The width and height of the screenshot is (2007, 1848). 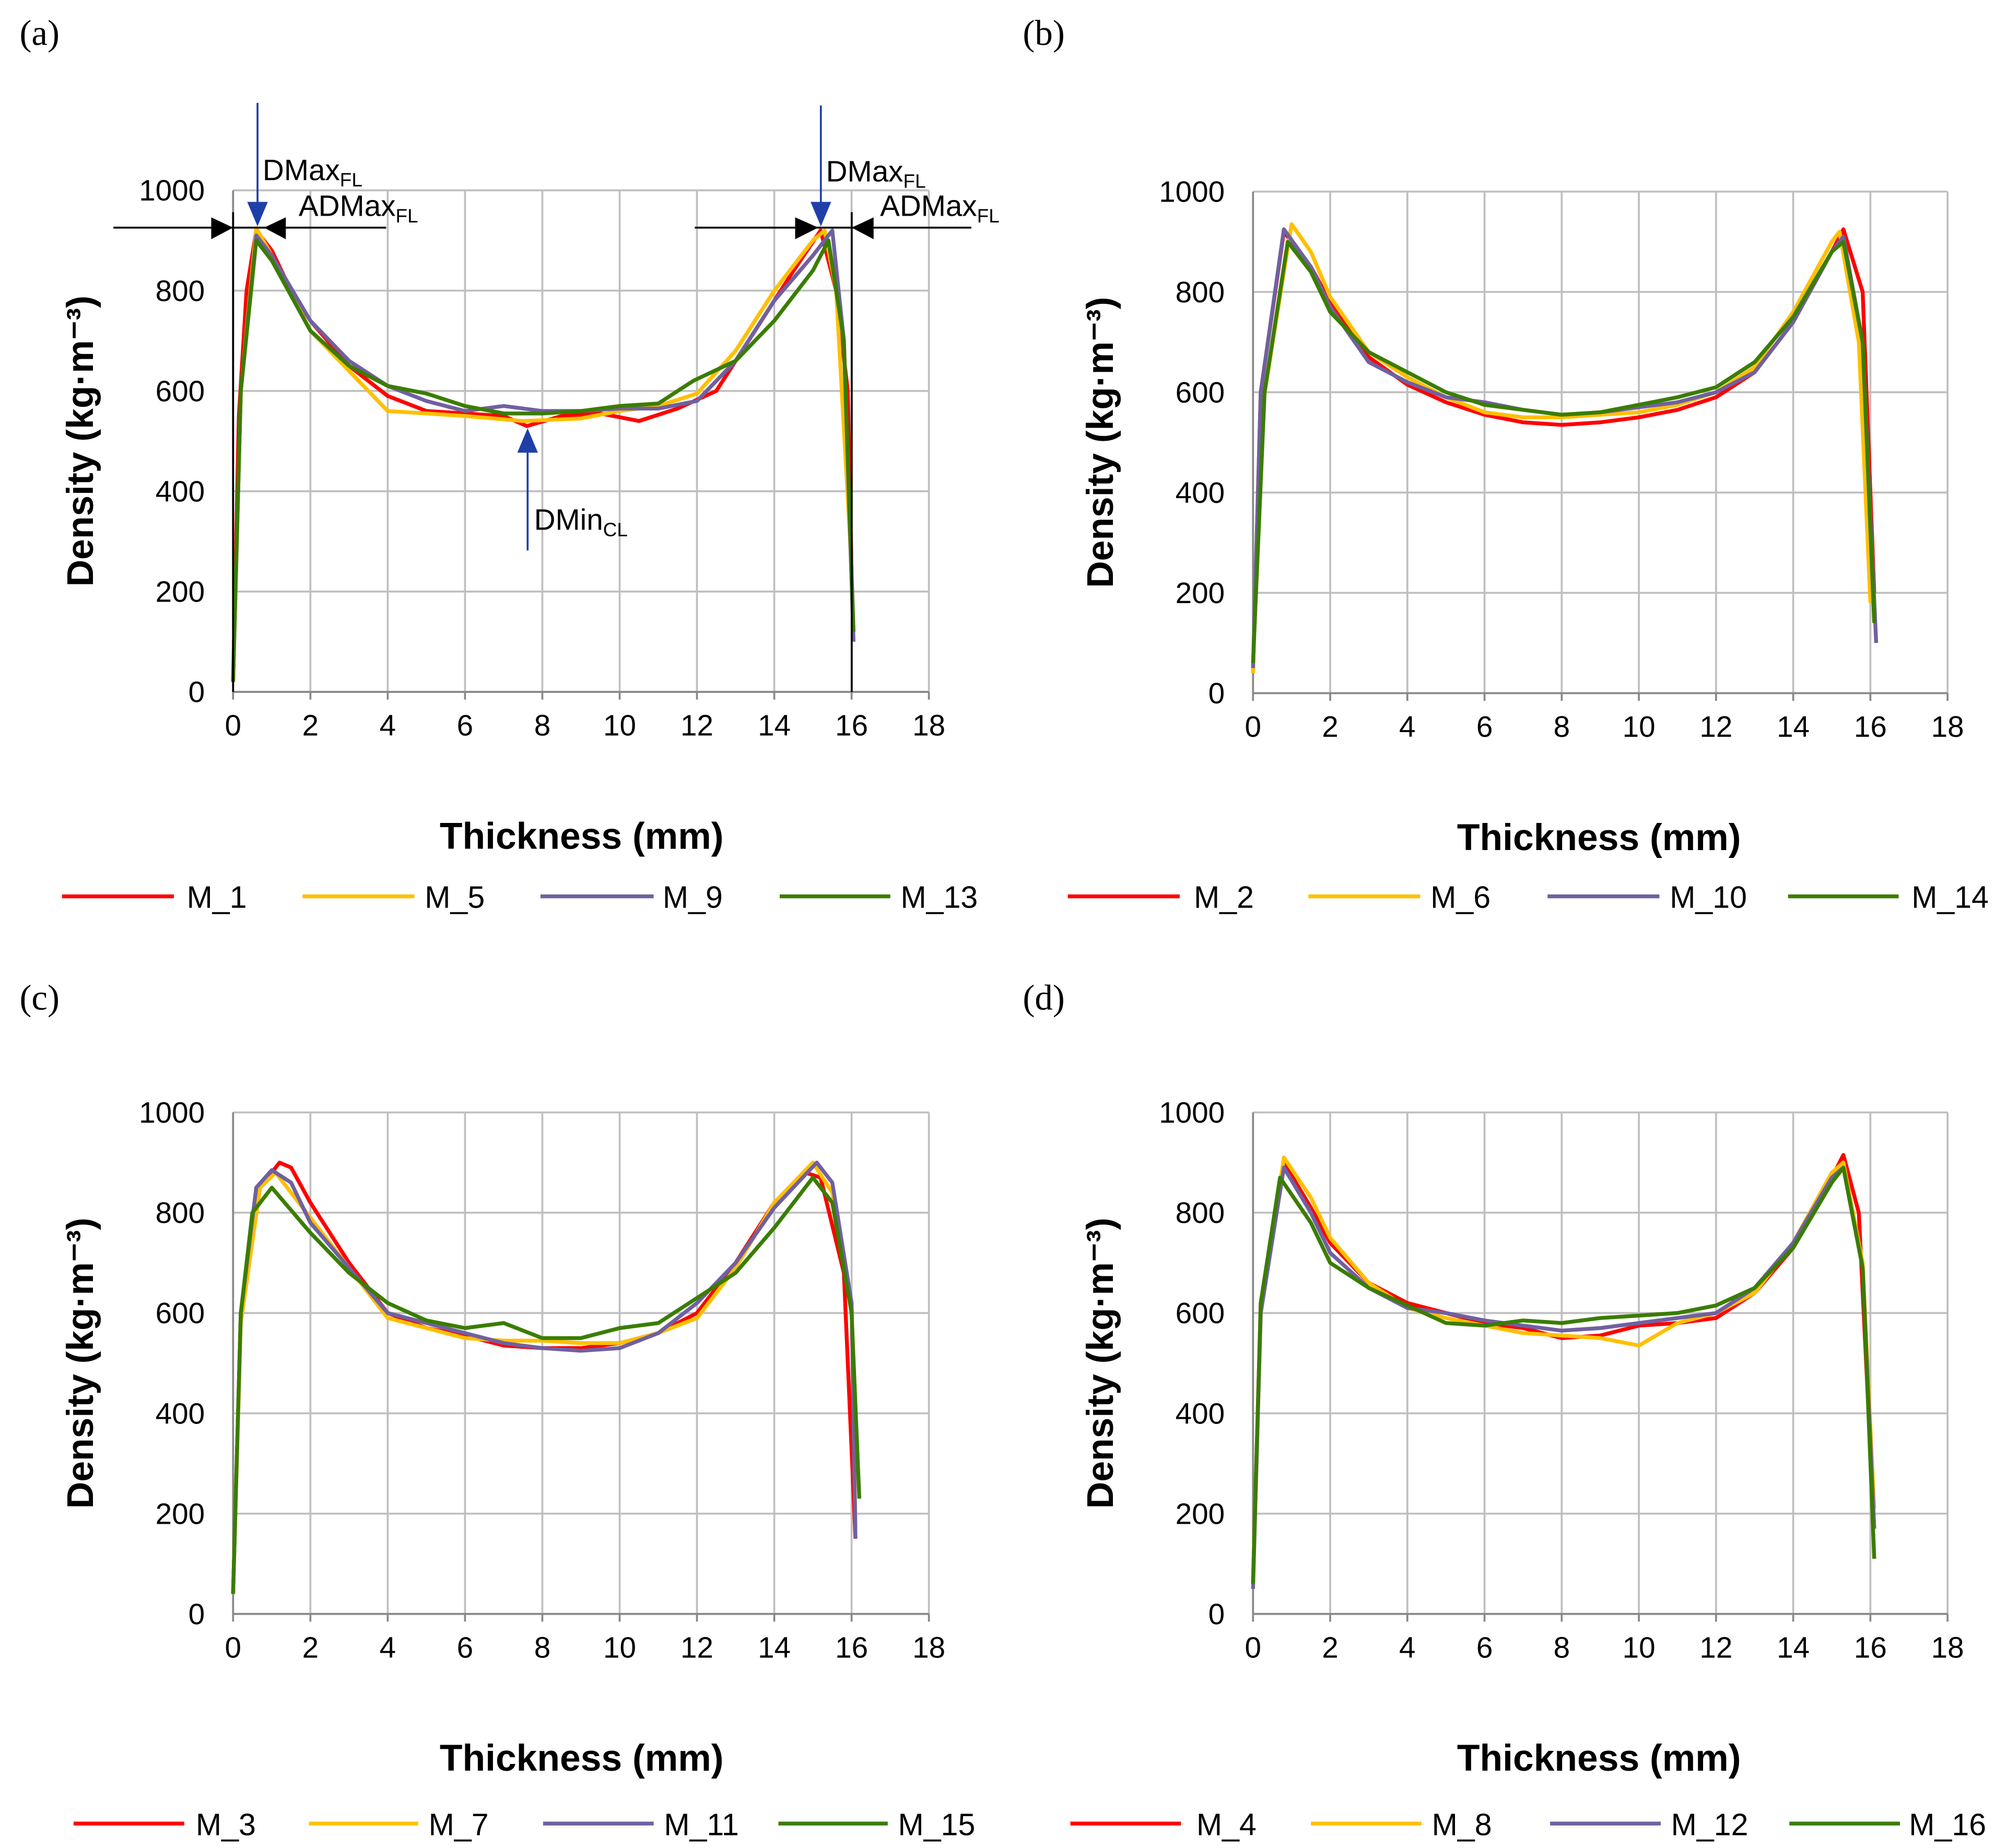 I want to click on annotation-dmin: DMinCL, so click(x=581, y=522).